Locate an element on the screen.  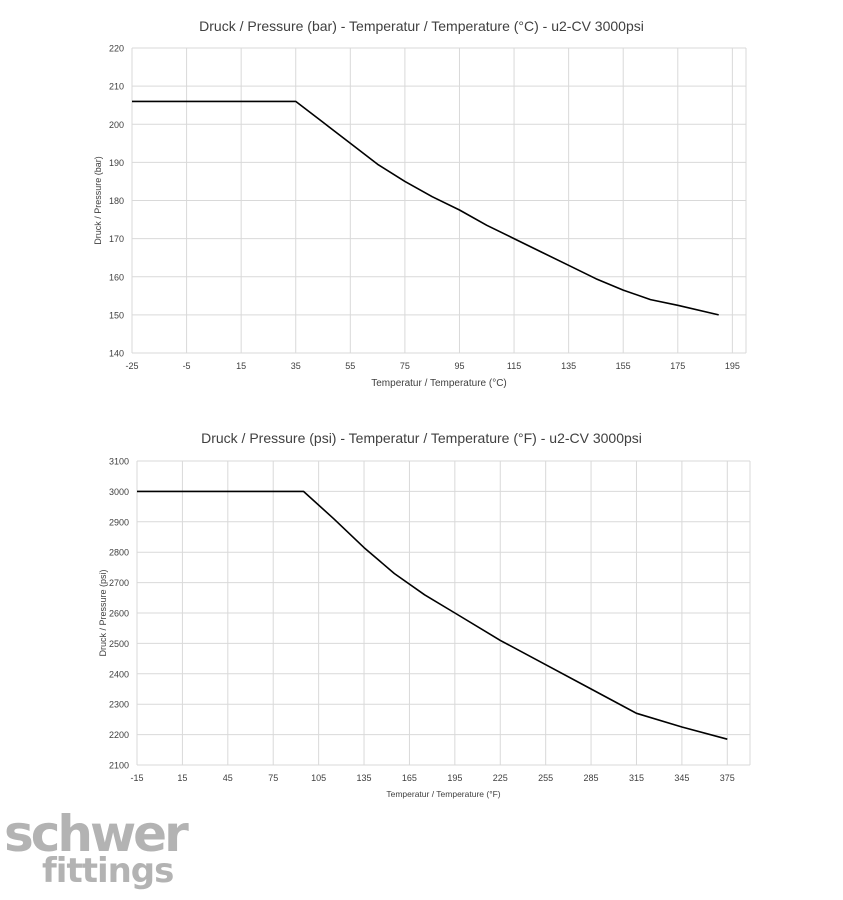
y-tick-label: 2700 is located at coordinates (119, 583).